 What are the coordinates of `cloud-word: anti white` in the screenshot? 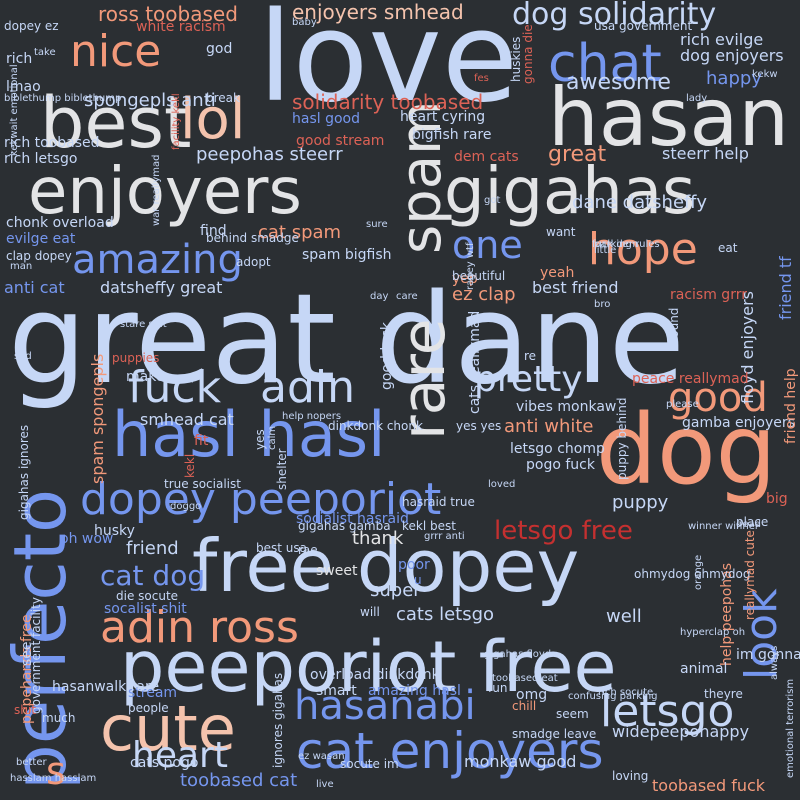 It's located at (549, 426).